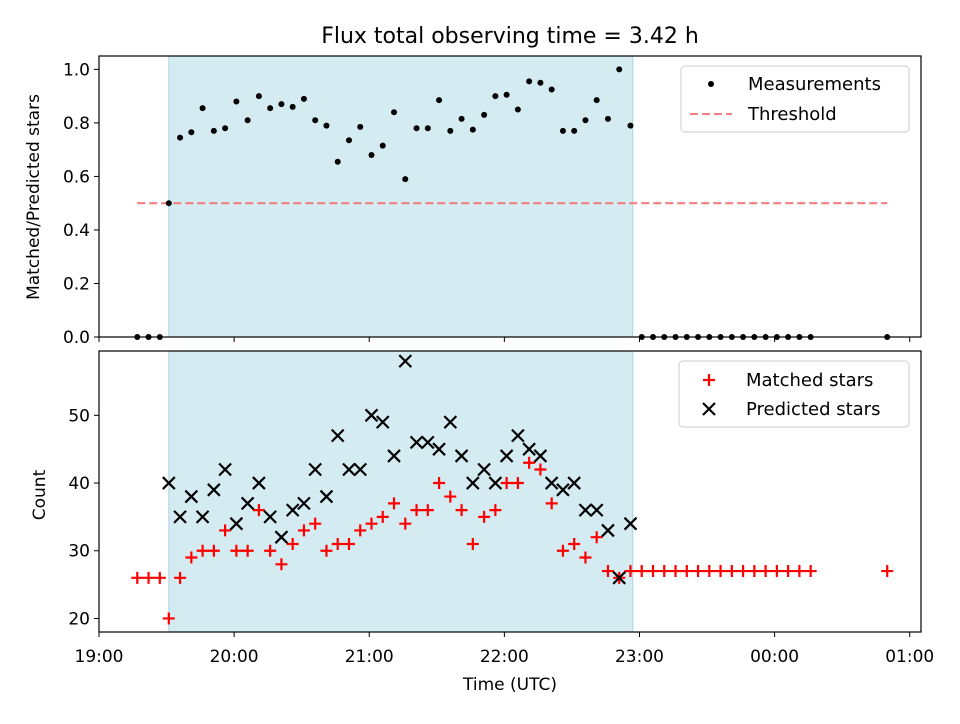  I want to click on ratio-legend: Measurements Threshold, so click(795, 99).